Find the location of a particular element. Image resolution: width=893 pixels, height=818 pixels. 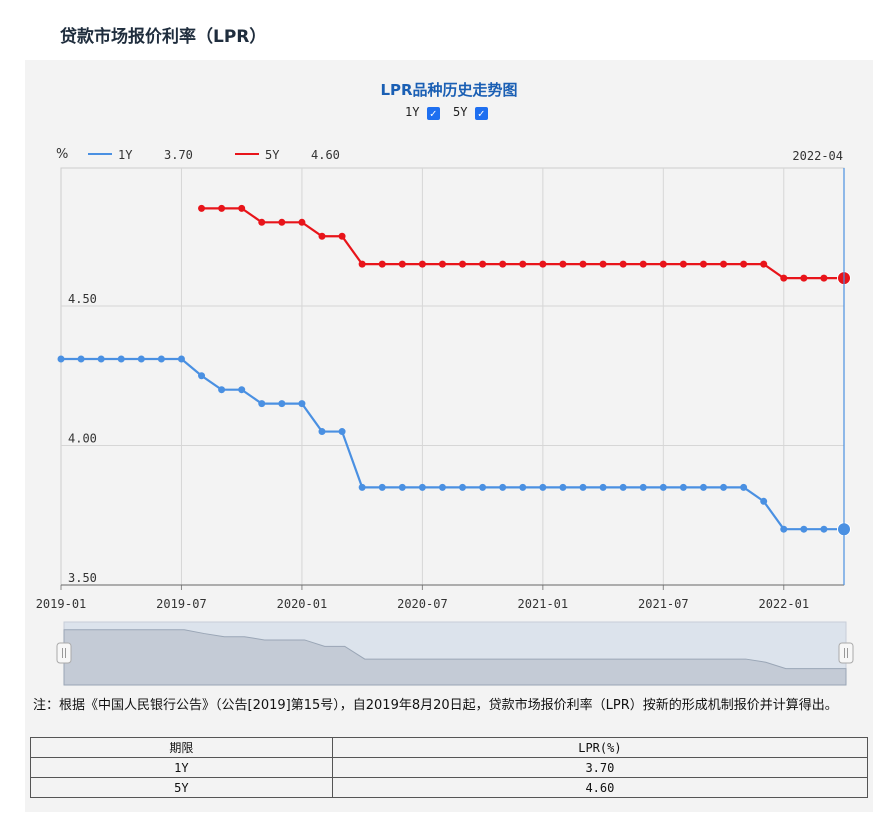

toggle-1y: 1Y ✓ is located at coordinates (422, 112).